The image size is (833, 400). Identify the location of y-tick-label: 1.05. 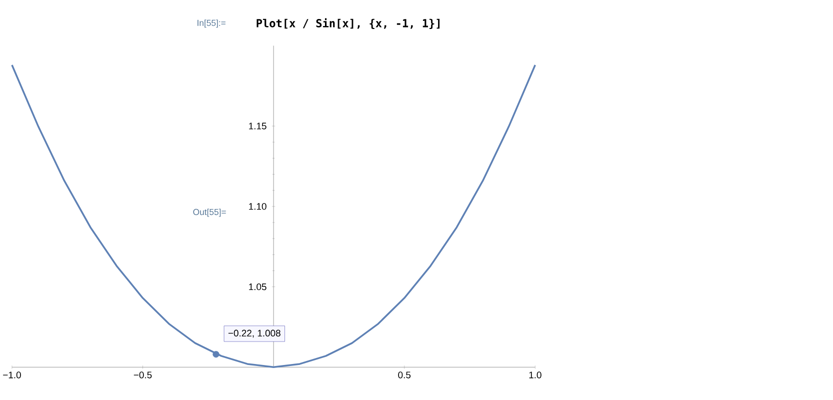
(257, 286).